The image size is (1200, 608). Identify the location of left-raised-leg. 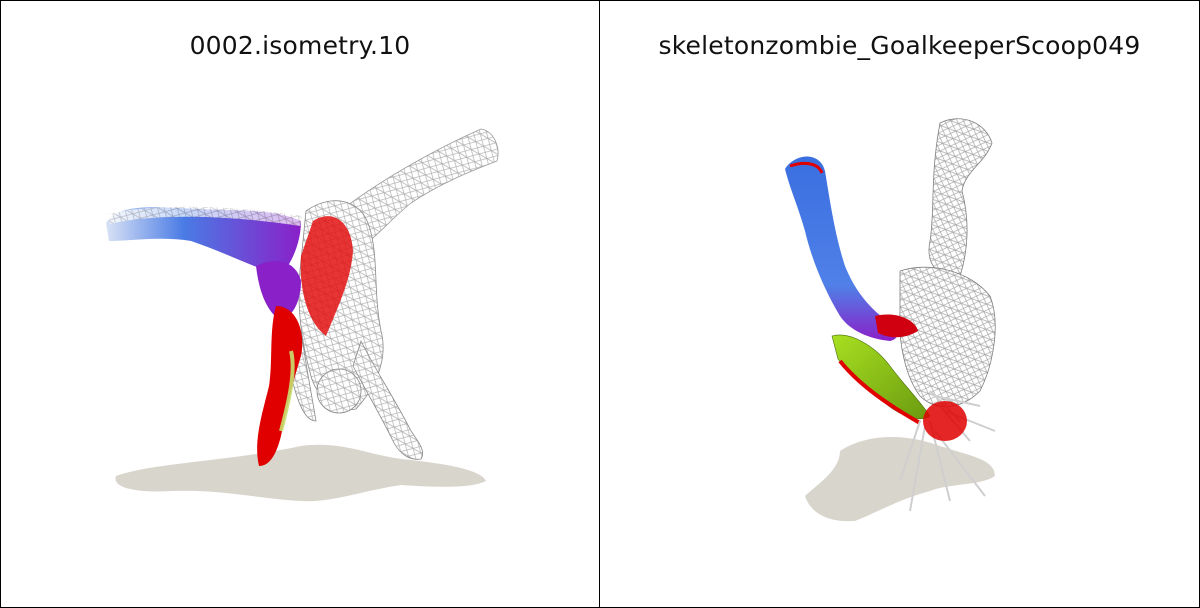
(420, 190).